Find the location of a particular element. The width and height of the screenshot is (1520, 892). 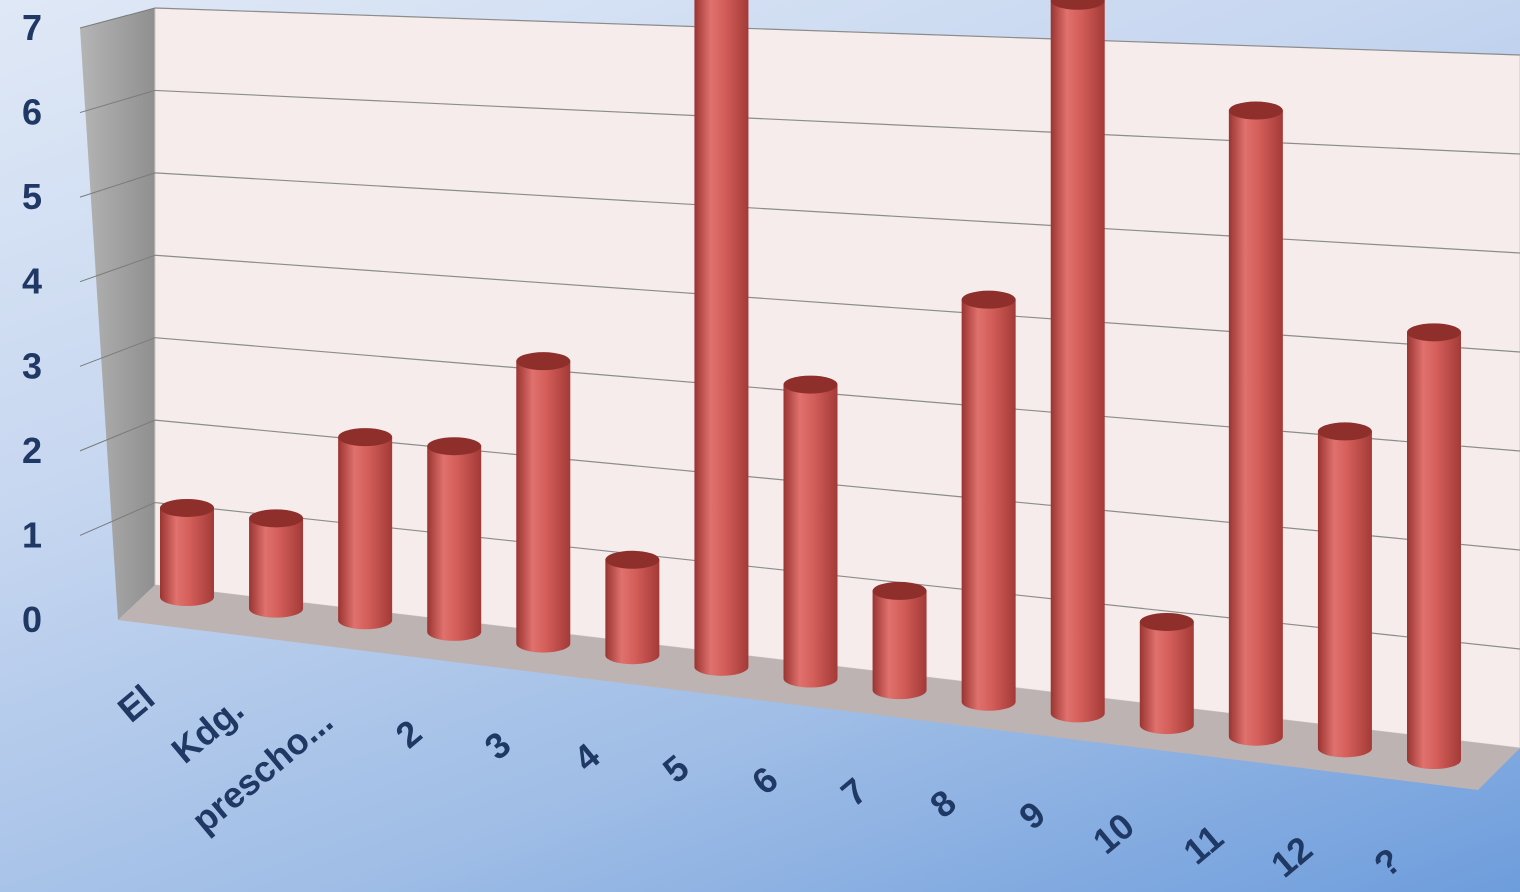

x-tick-label: 12 is located at coordinates (1291, 856).